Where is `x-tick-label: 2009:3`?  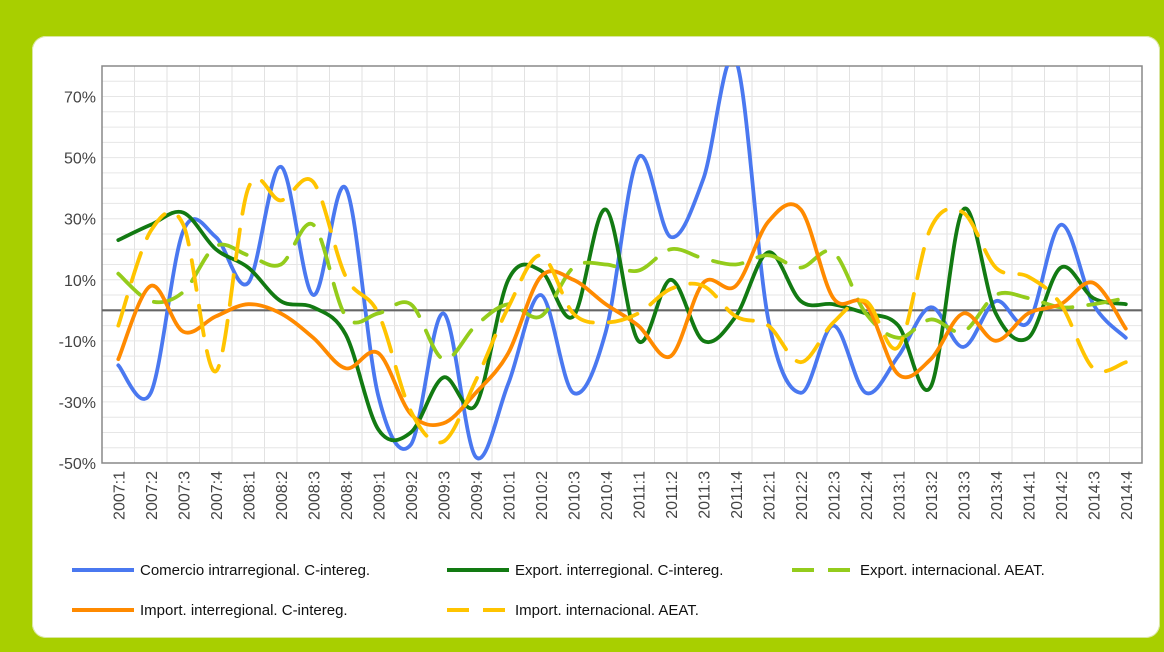
x-tick-label: 2009:3 is located at coordinates (444, 495).